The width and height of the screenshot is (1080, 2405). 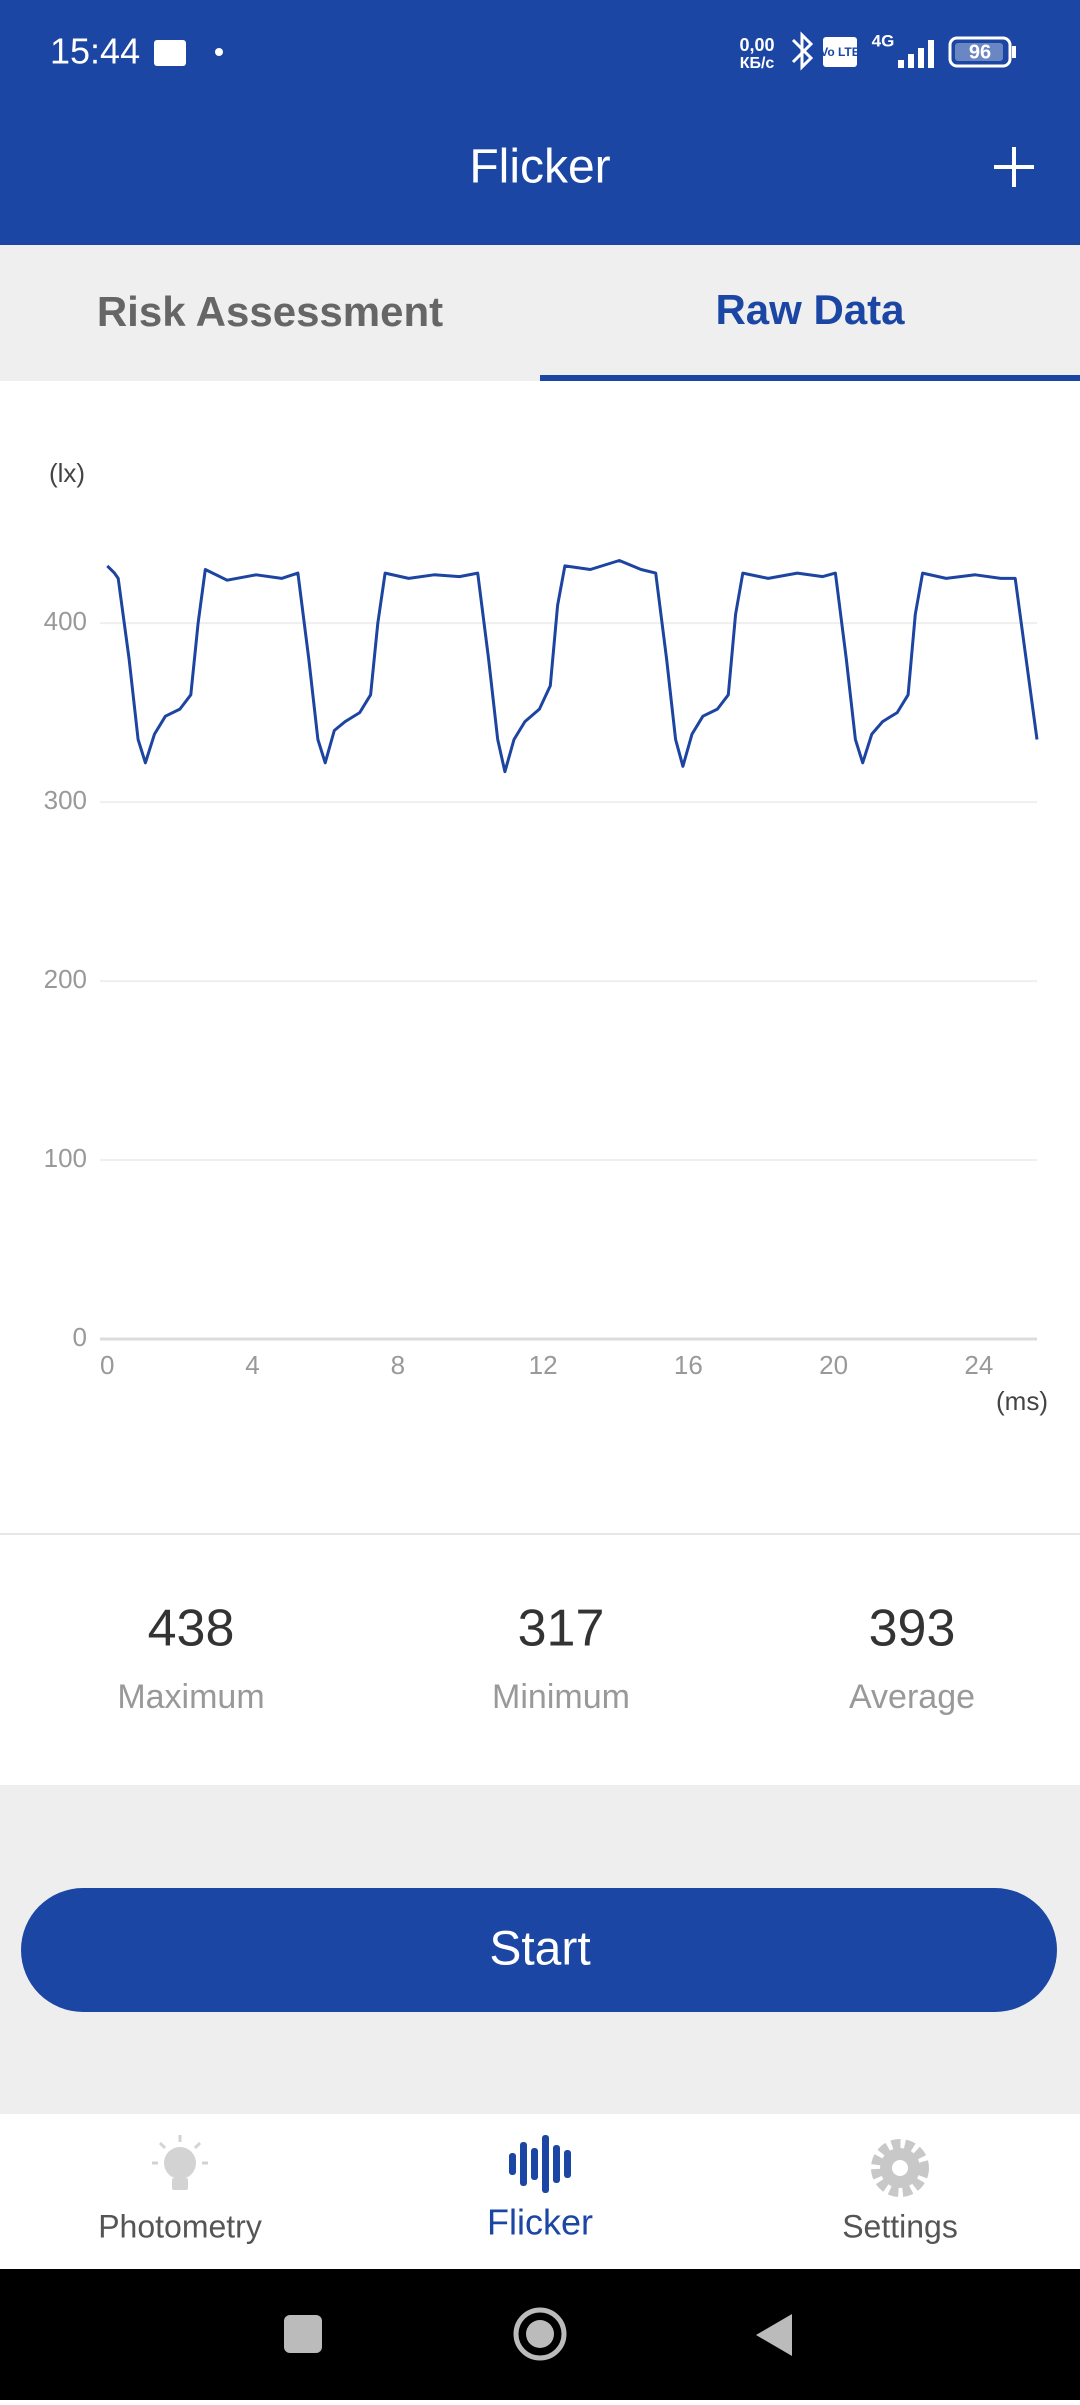 What do you see at coordinates (912, 1629) in the screenshot?
I see `stat-value: 393` at bounding box center [912, 1629].